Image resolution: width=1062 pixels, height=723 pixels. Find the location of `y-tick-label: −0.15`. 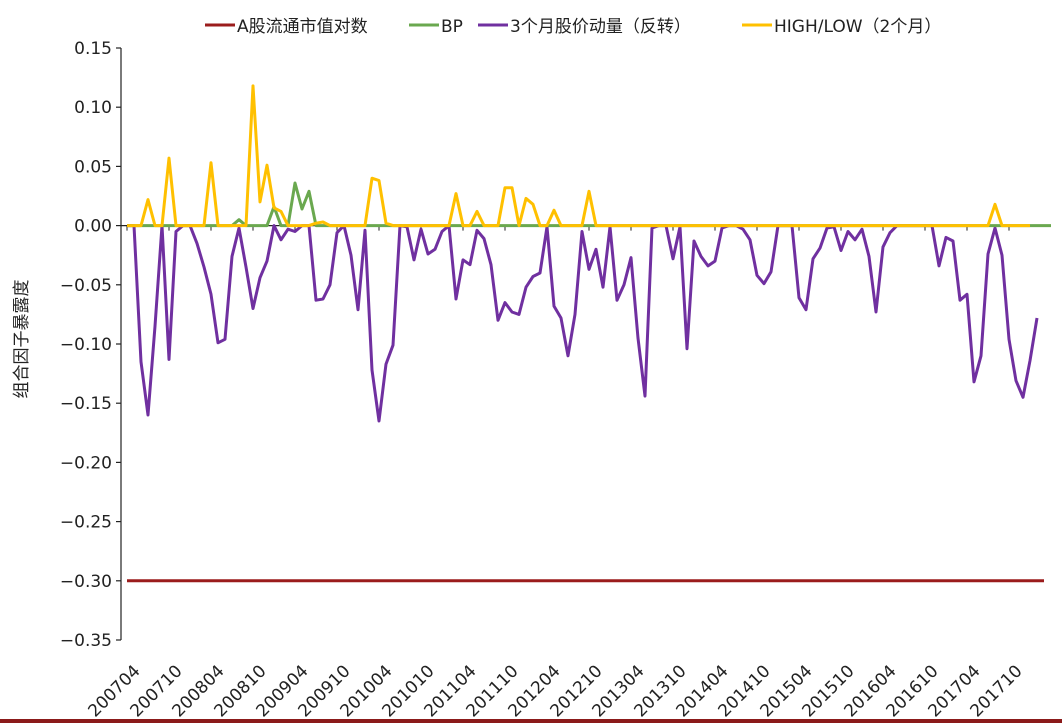

y-tick-label: −0.15 is located at coordinates (86, 404).